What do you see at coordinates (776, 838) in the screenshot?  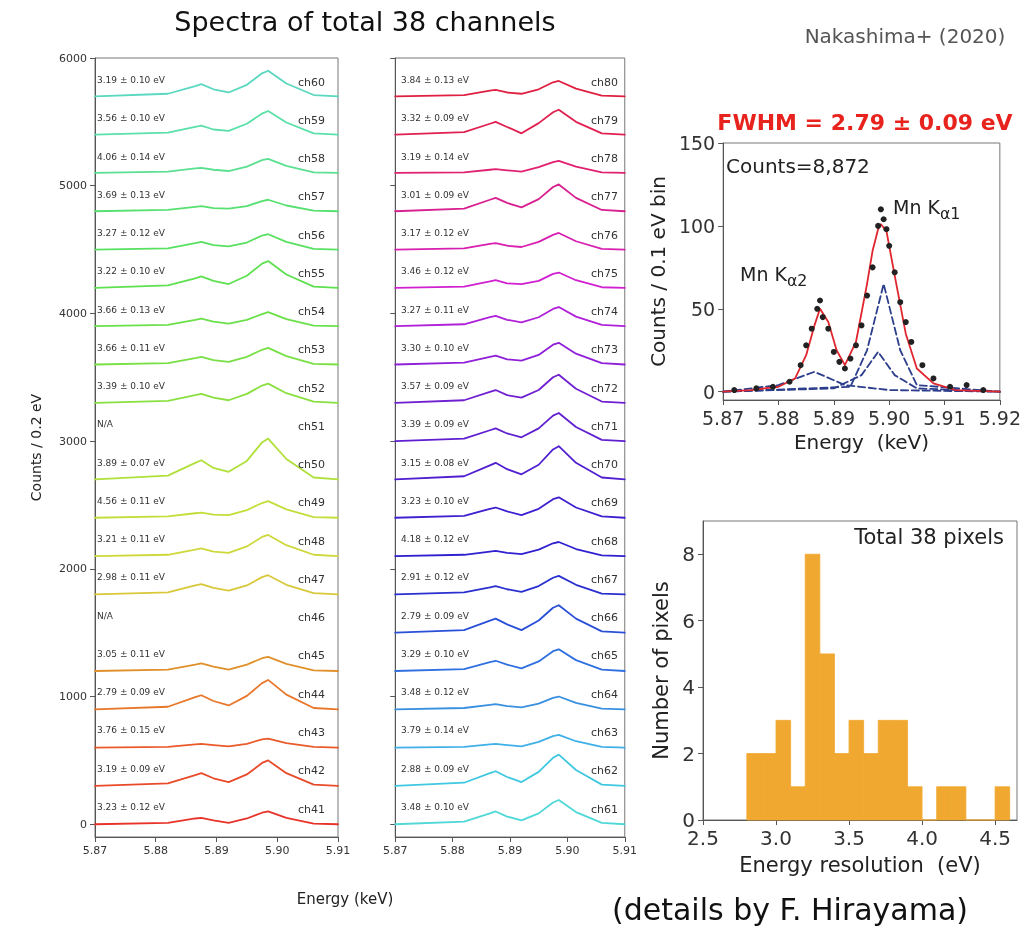 I see `x-tick-label: 3.0` at bounding box center [776, 838].